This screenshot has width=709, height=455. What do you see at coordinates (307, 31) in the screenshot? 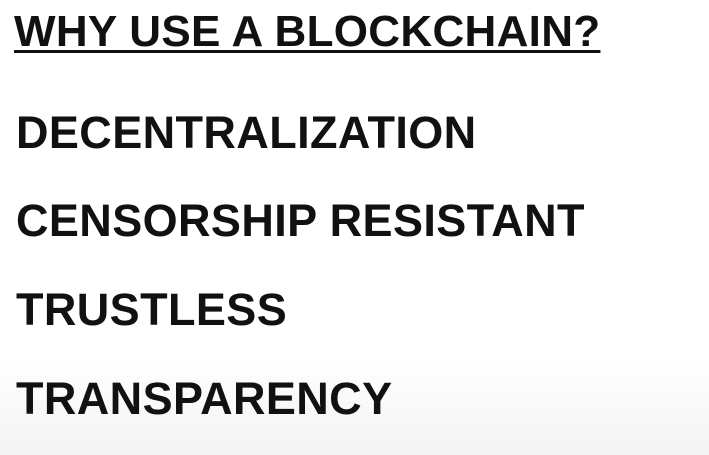
I see `slide-title: WHY USE A BLOCKCHAIN?` at bounding box center [307, 31].